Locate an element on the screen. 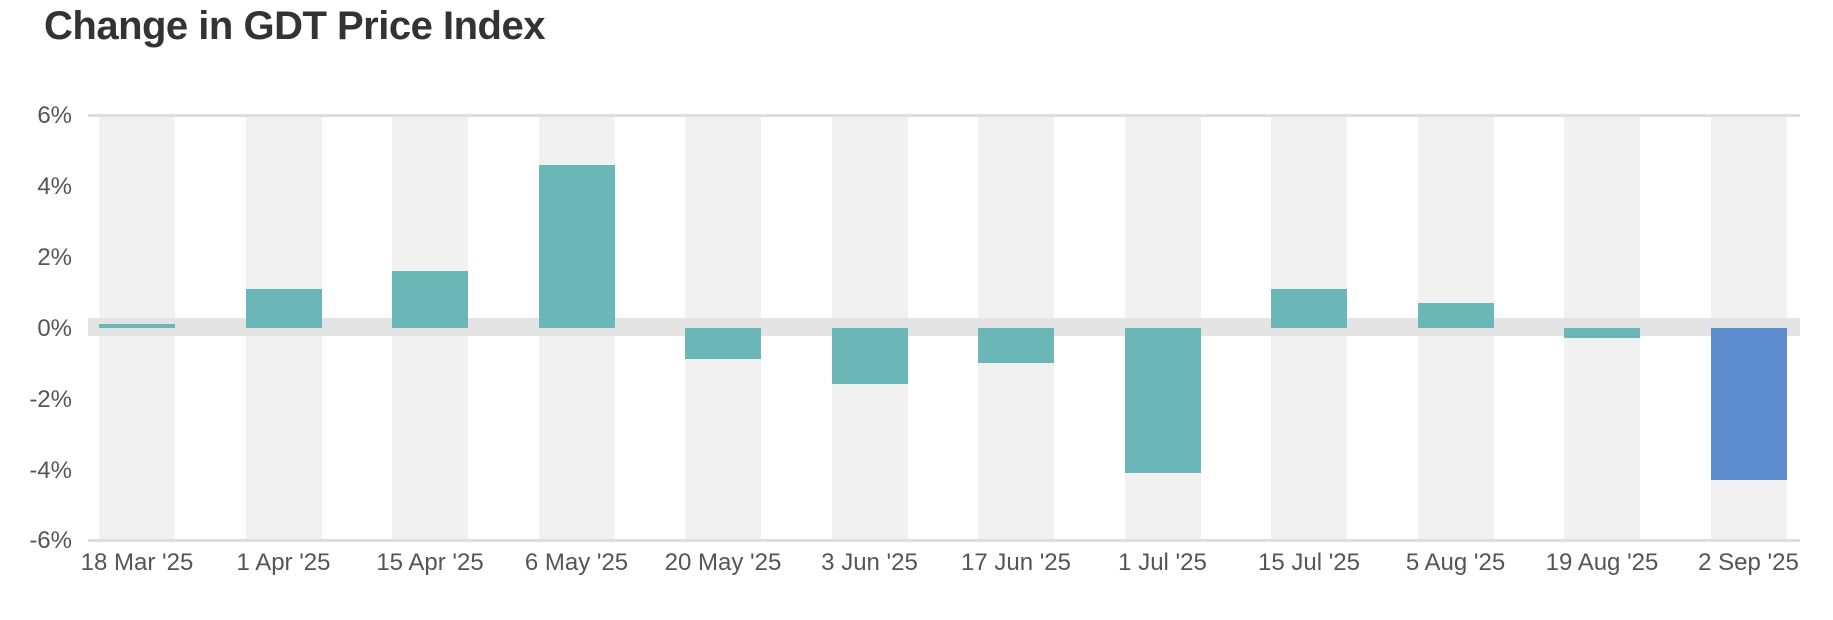 This screenshot has height=620, width=1833. y-tick-label: 6% is located at coordinates (54, 115).